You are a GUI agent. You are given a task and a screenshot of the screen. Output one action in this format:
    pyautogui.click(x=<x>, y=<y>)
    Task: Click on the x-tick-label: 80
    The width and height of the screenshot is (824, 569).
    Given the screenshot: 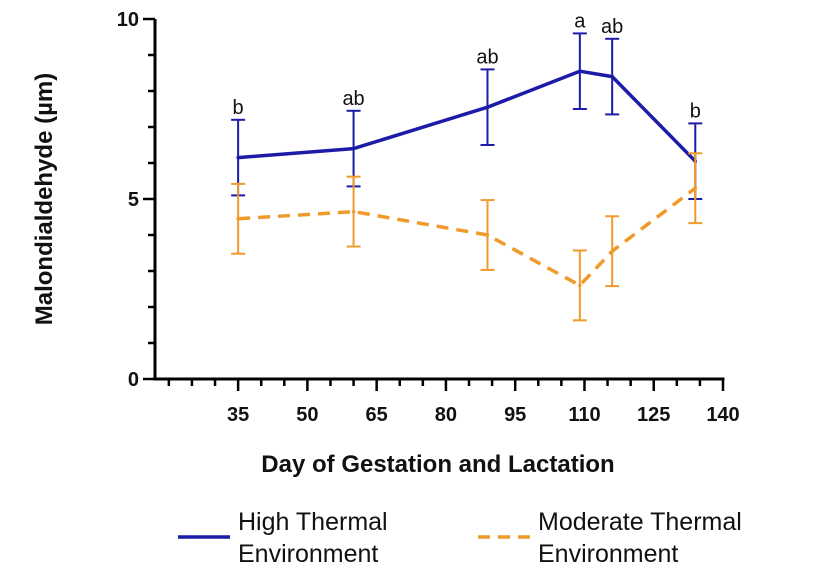 What is the action you would take?
    pyautogui.click(x=446, y=415)
    